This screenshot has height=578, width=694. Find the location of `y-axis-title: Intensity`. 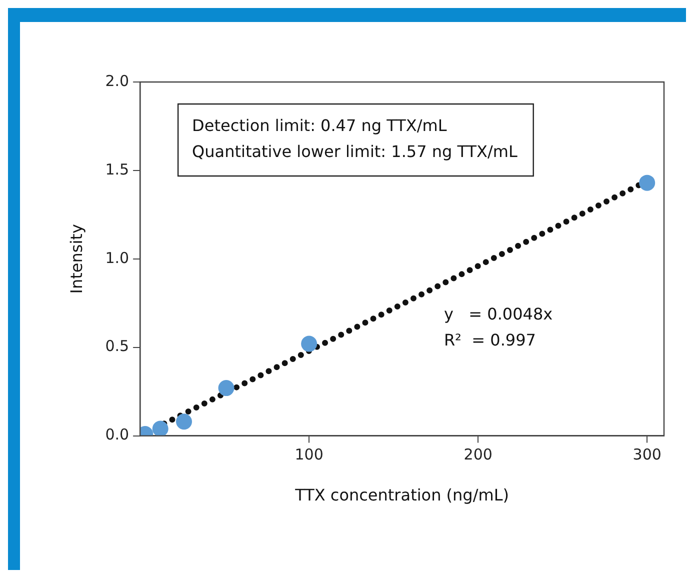

y-axis-title: Intensity is located at coordinates (76, 259).